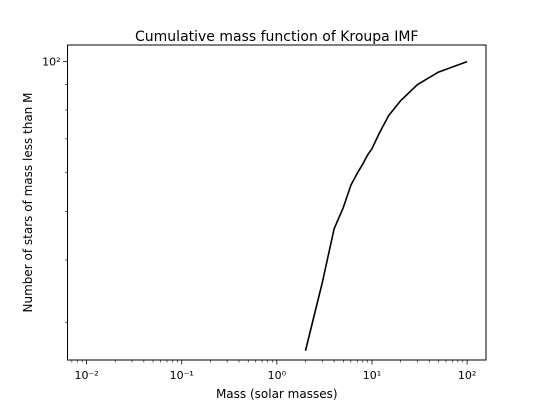 The height and width of the screenshot is (405, 540). I want to click on y-axis-label: Number of stars of mass less than M, so click(28, 203).